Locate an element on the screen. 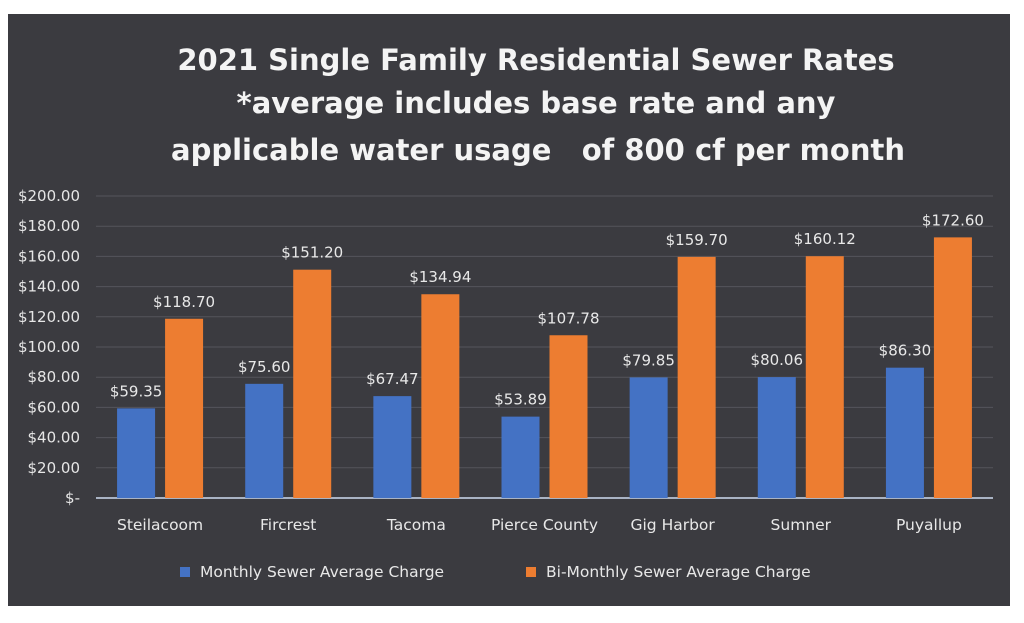  data-label: $80.06 is located at coordinates (777, 360).